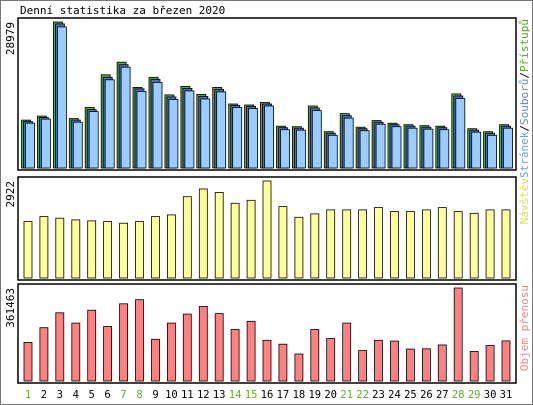 Image resolution: width=533 pixels, height=405 pixels. Describe the element at coordinates (524, 45) in the screenshot. I see `legend-entry: Přístupů` at that location.